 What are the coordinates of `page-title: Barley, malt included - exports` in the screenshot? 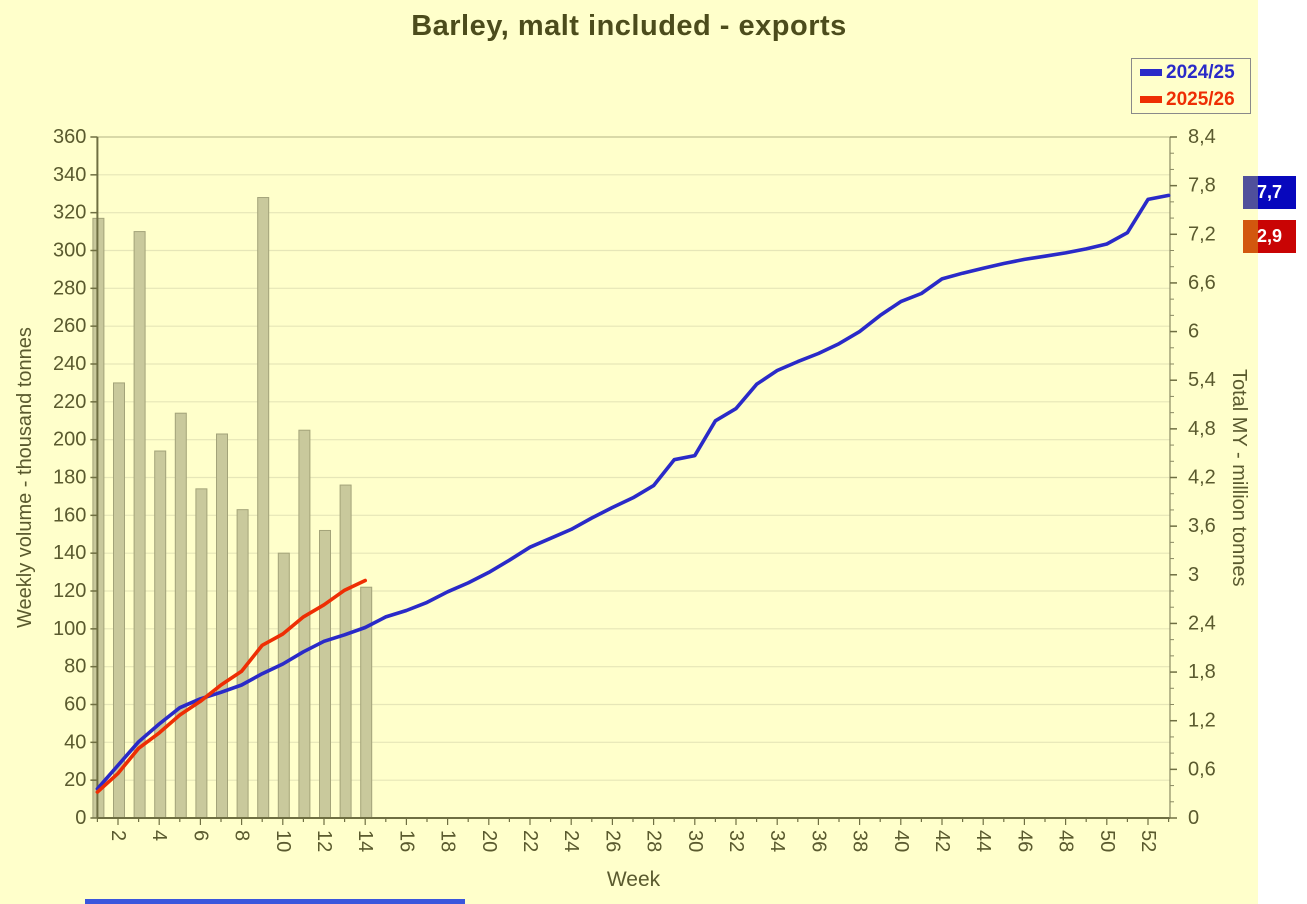 It's located at (629, 26).